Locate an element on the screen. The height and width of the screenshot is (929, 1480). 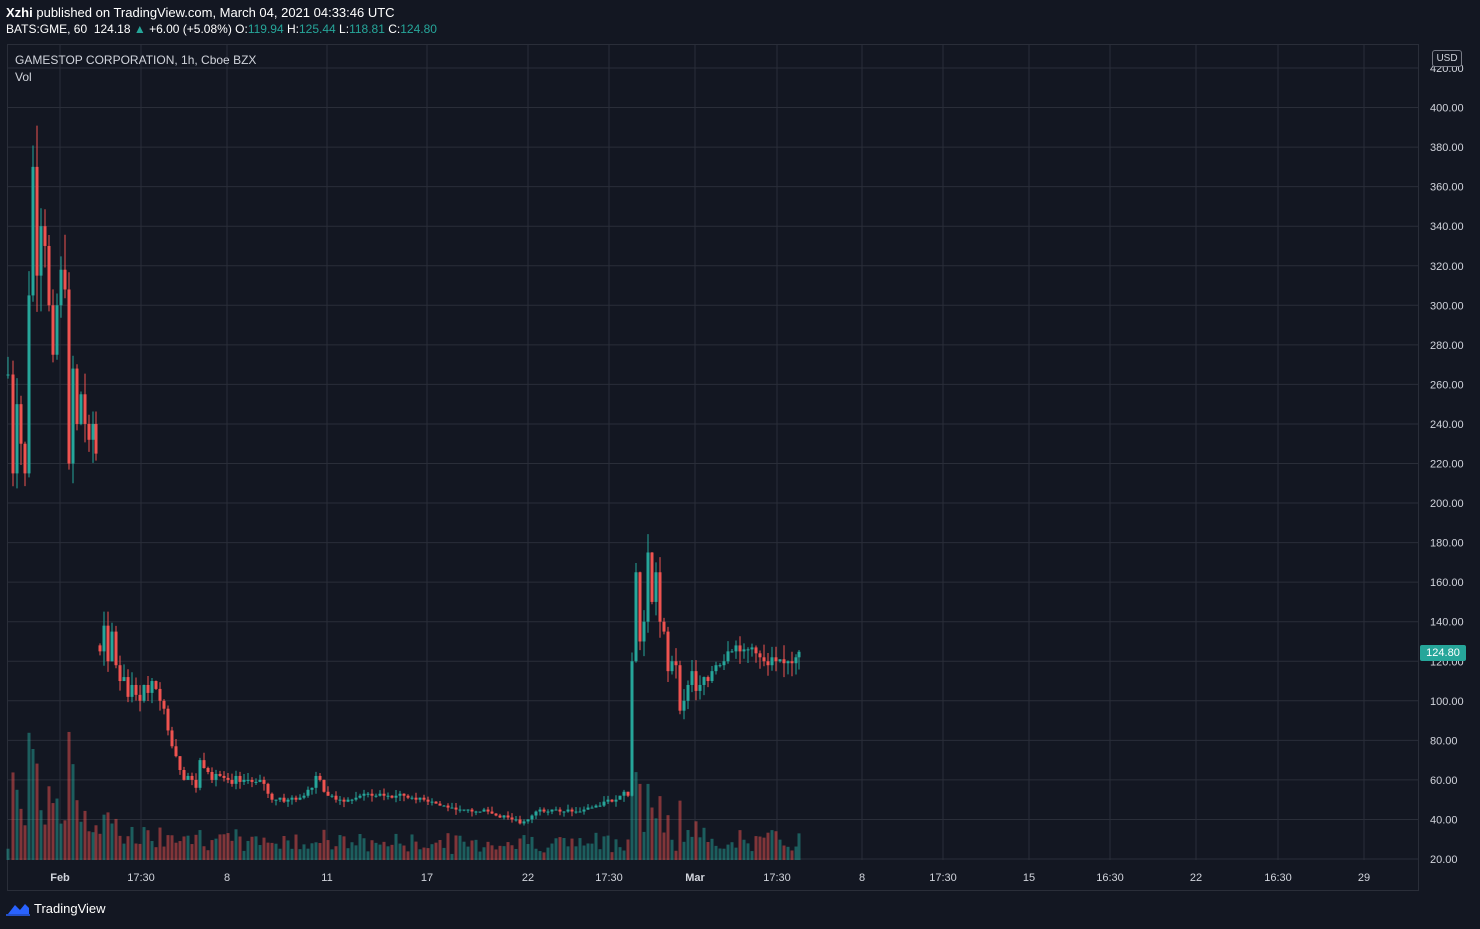
x-tick-label: 22 is located at coordinates (528, 878).